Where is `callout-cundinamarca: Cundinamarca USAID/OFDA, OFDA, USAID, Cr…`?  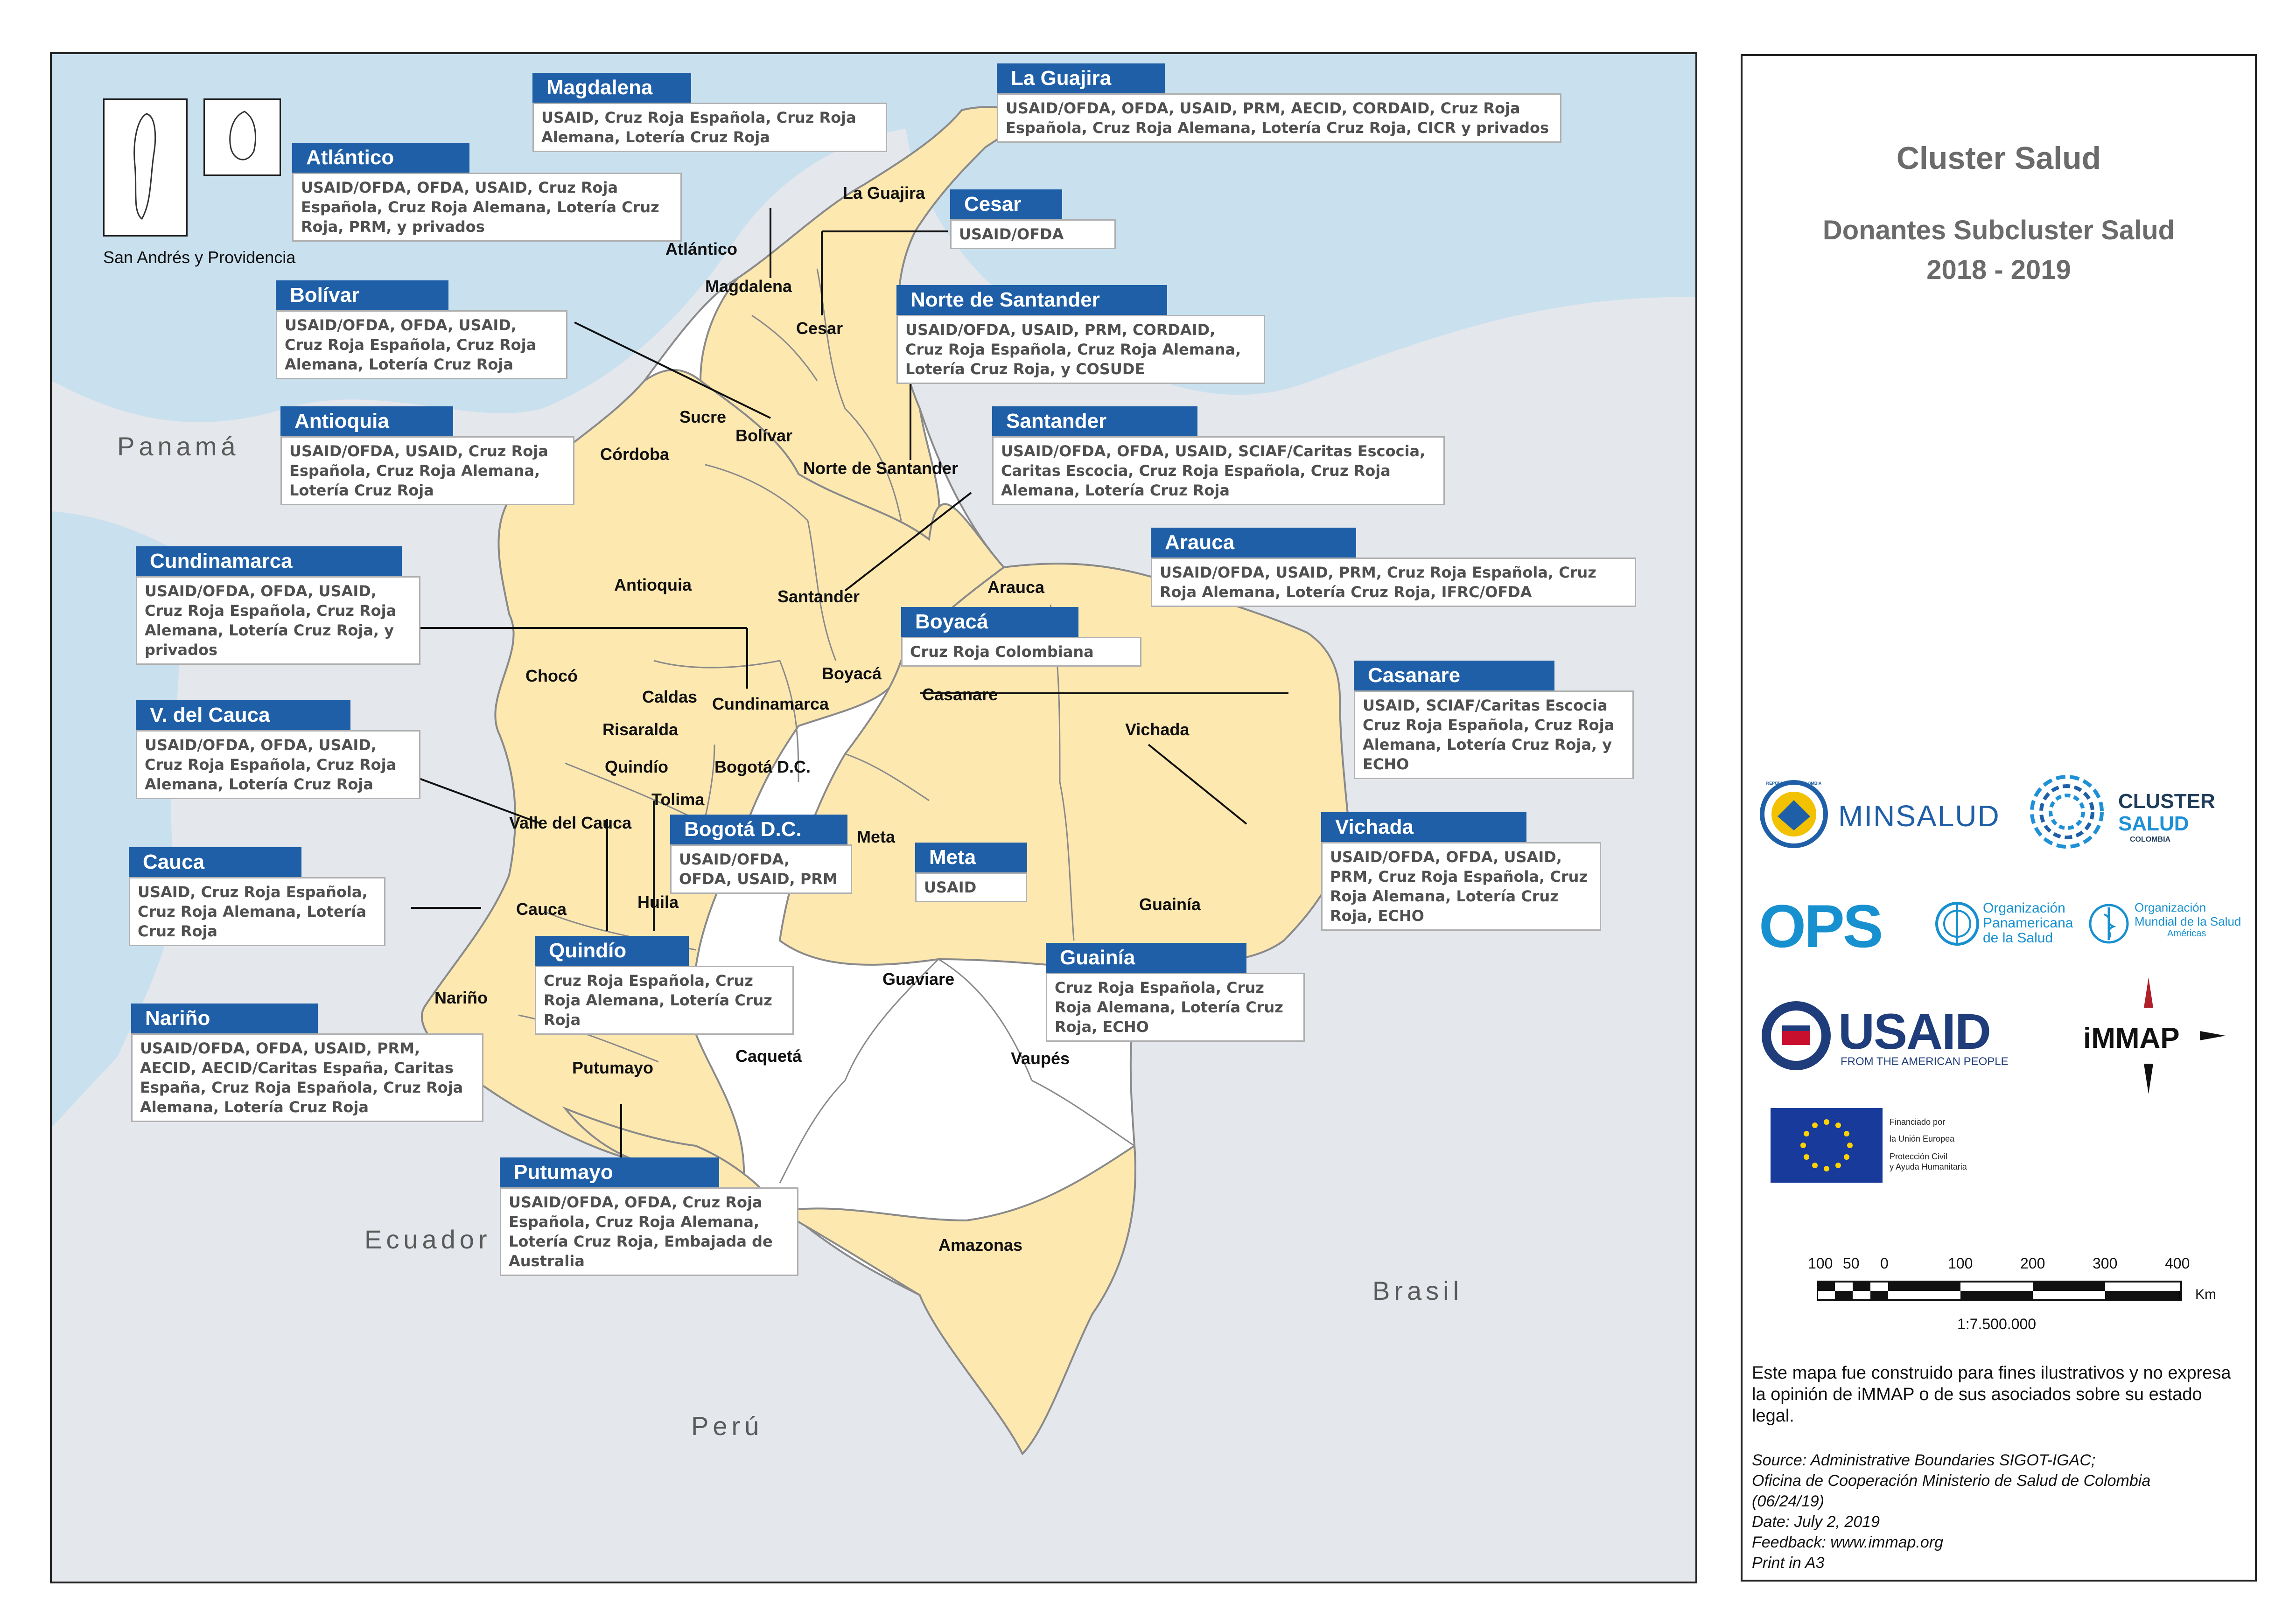 callout-cundinamarca: Cundinamarca USAID/OFDA, OFDA, USAID, Cr… is located at coordinates (278, 605).